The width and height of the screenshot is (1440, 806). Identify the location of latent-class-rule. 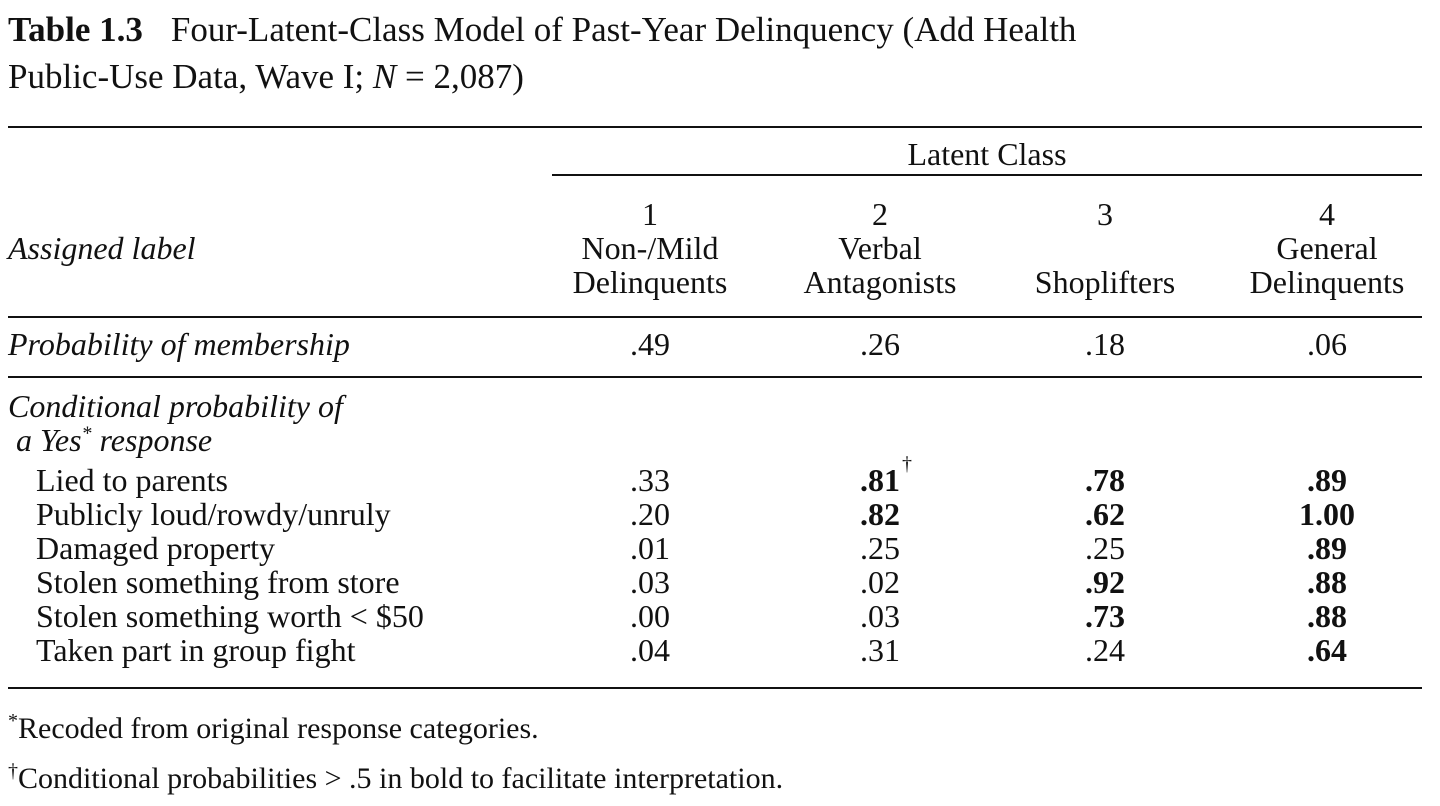
(987, 175).